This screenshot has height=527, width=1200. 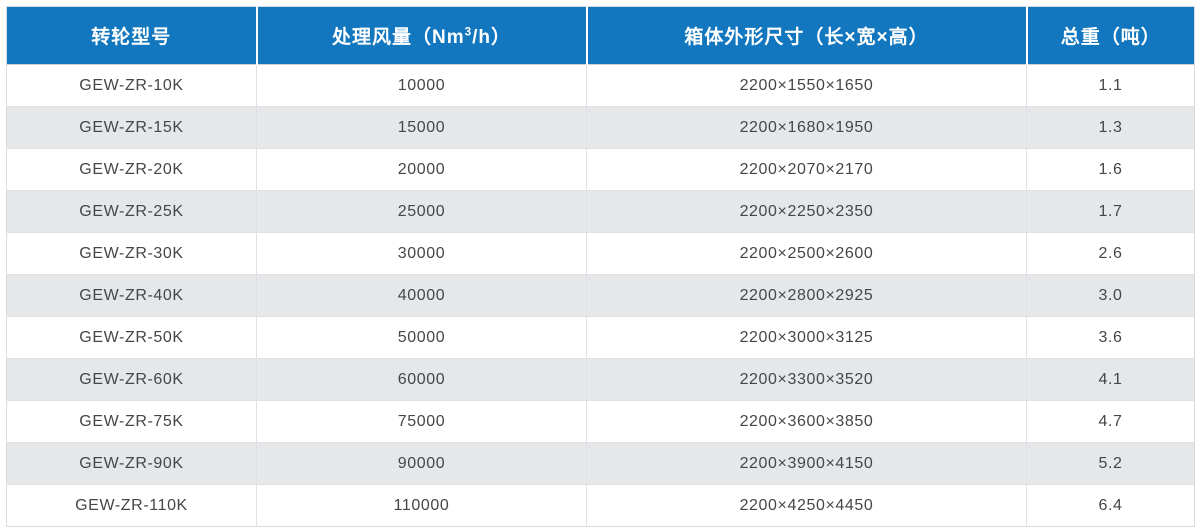 What do you see at coordinates (1110, 253) in the screenshot?
I see `cell-weight: 2.6` at bounding box center [1110, 253].